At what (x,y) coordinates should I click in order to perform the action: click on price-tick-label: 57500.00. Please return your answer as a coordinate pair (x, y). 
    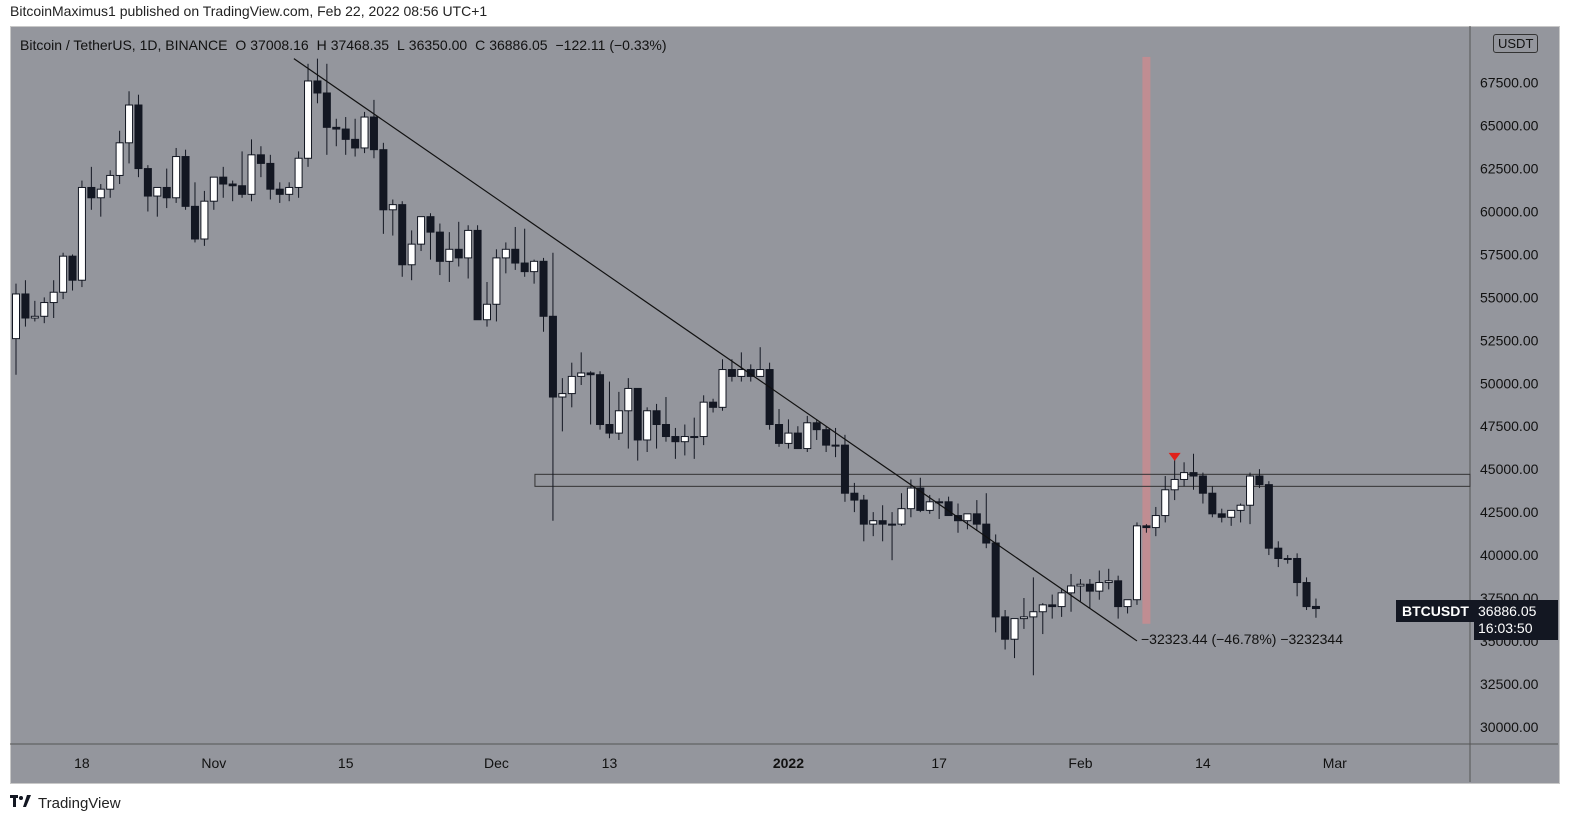
    Looking at the image, I should click on (1509, 254).